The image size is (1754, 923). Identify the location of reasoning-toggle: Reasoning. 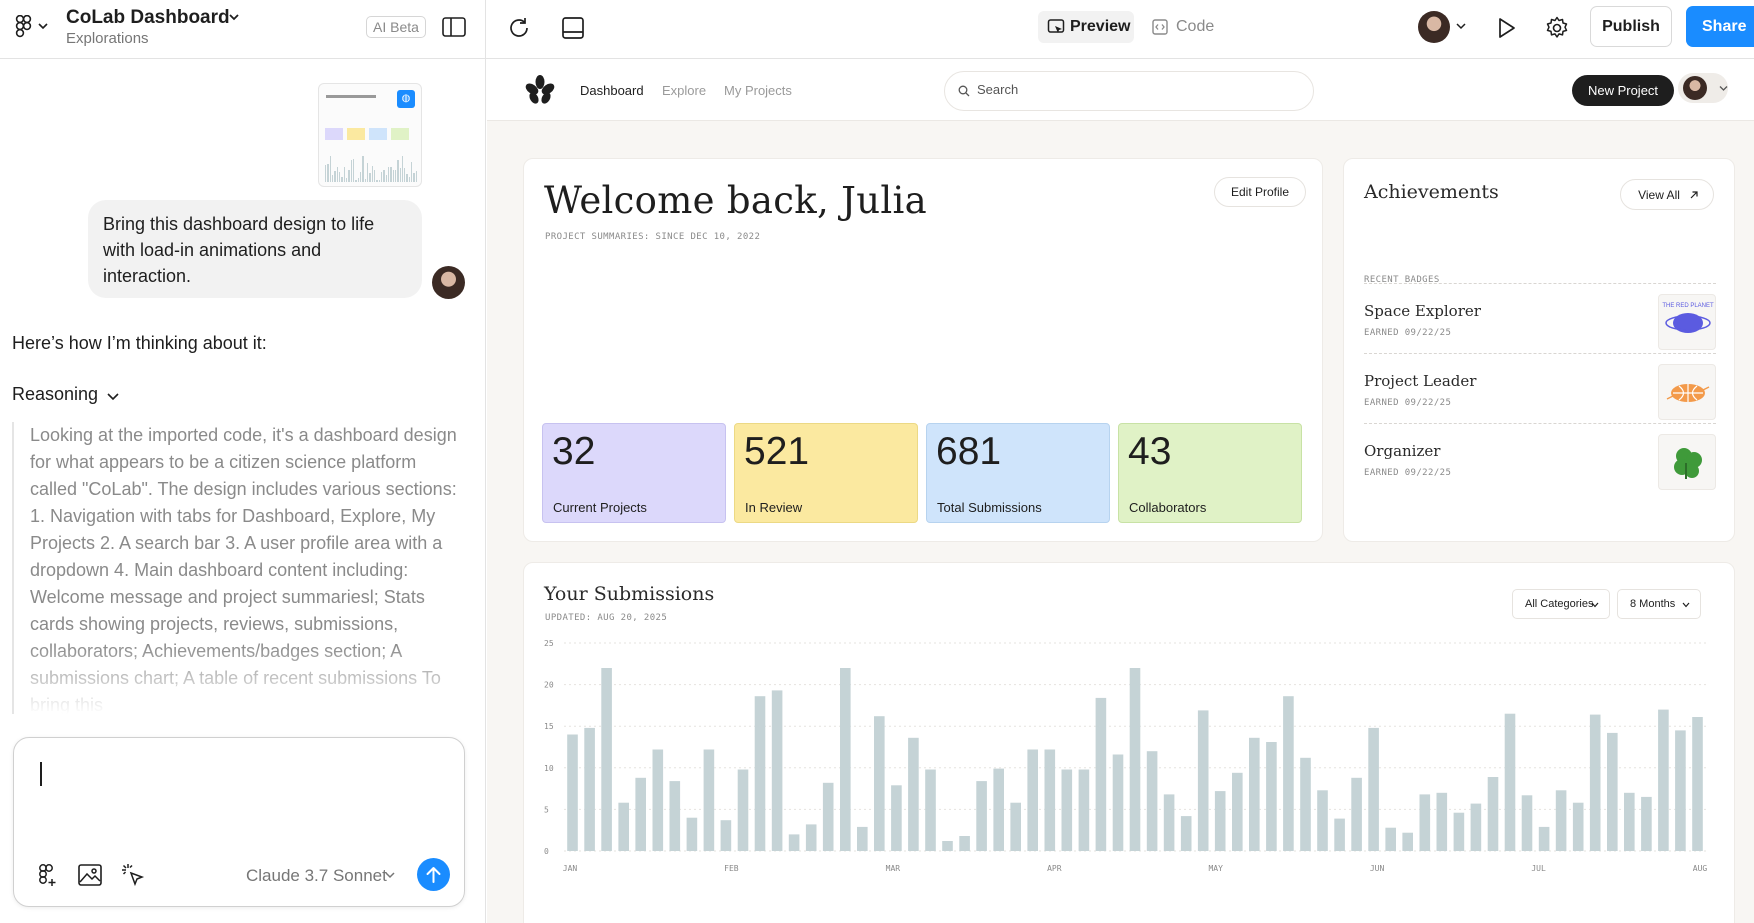
(55, 394).